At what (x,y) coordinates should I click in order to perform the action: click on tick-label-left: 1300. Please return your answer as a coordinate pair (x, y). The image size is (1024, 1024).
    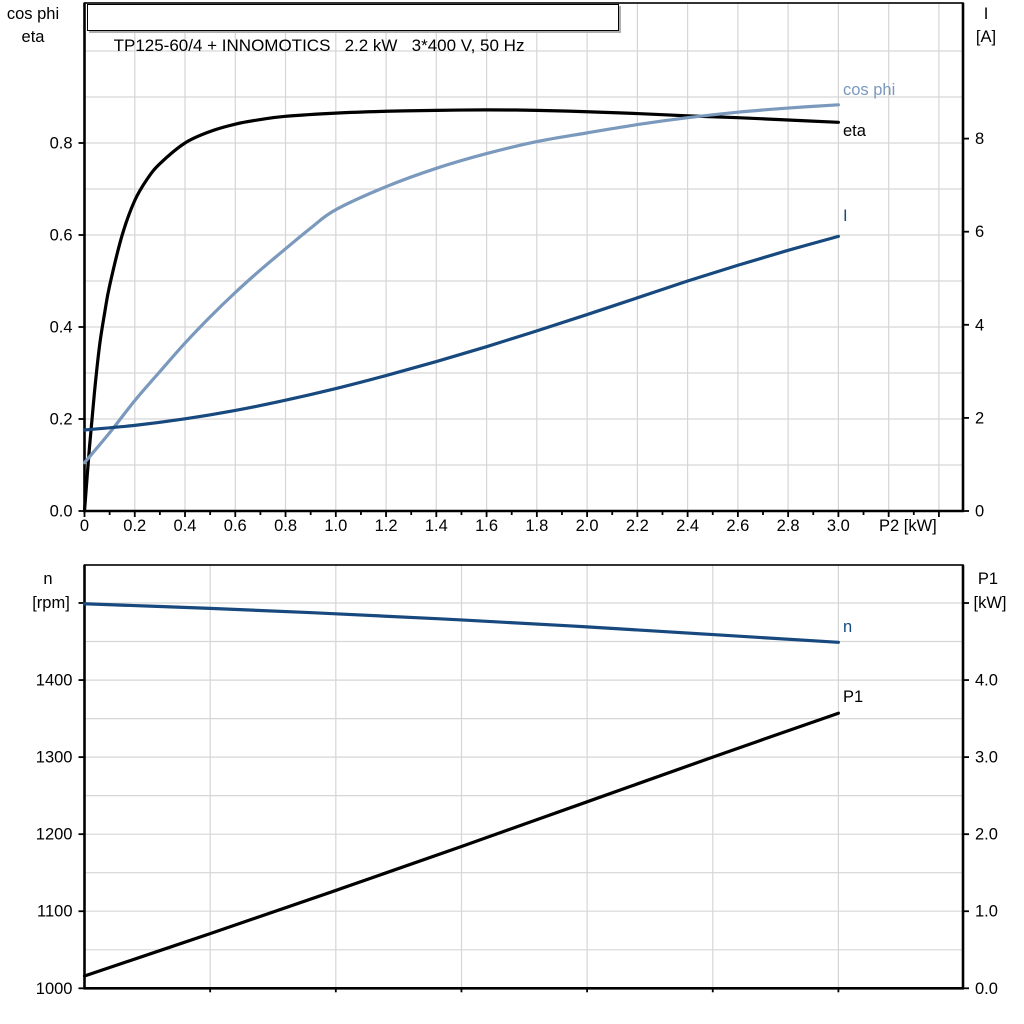
    Looking at the image, I should click on (54, 758).